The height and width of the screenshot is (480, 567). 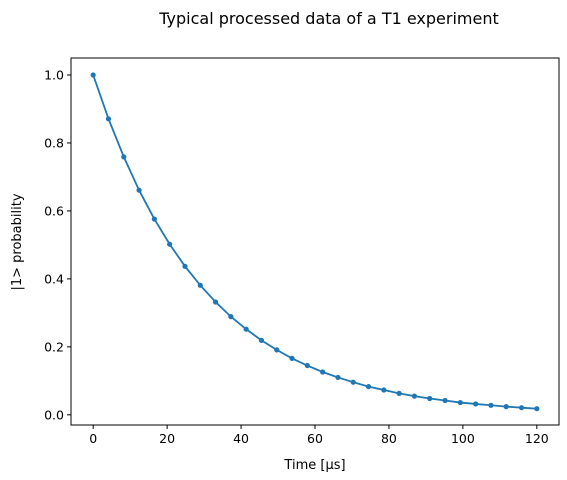 What do you see at coordinates (54, 414) in the screenshot?
I see `y-tick-label: 0.0` at bounding box center [54, 414].